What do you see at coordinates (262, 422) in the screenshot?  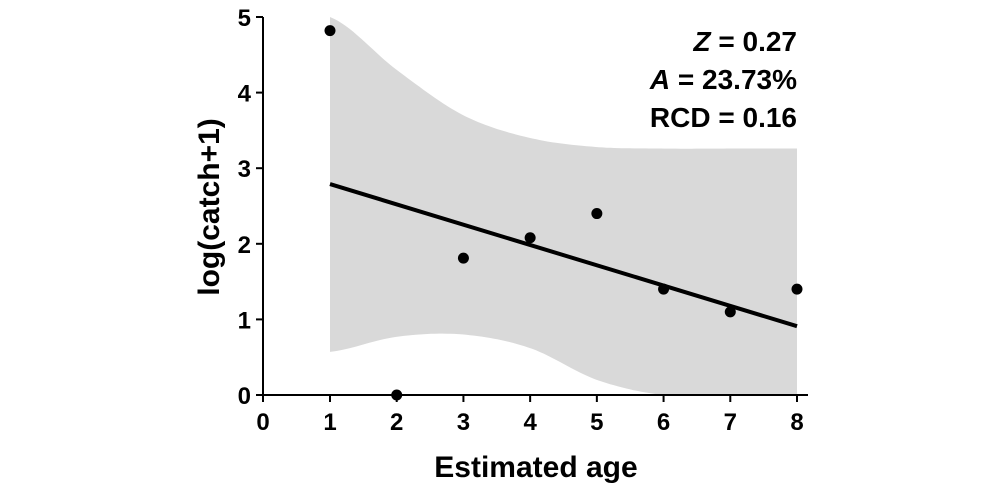 I see `x-tick-label-0: 0` at bounding box center [262, 422].